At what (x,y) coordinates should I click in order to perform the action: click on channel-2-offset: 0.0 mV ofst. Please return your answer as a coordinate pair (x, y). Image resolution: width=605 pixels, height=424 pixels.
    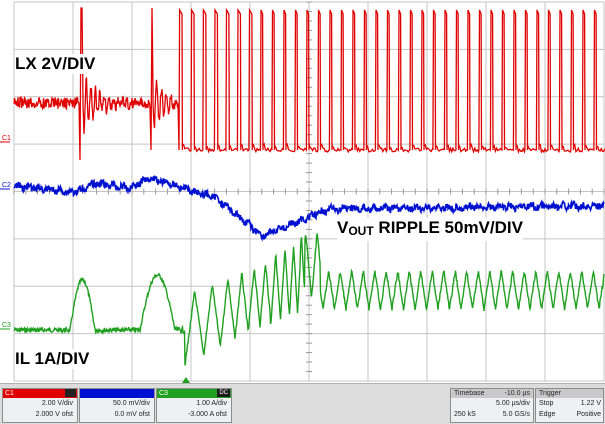
    Looking at the image, I should click on (132, 414).